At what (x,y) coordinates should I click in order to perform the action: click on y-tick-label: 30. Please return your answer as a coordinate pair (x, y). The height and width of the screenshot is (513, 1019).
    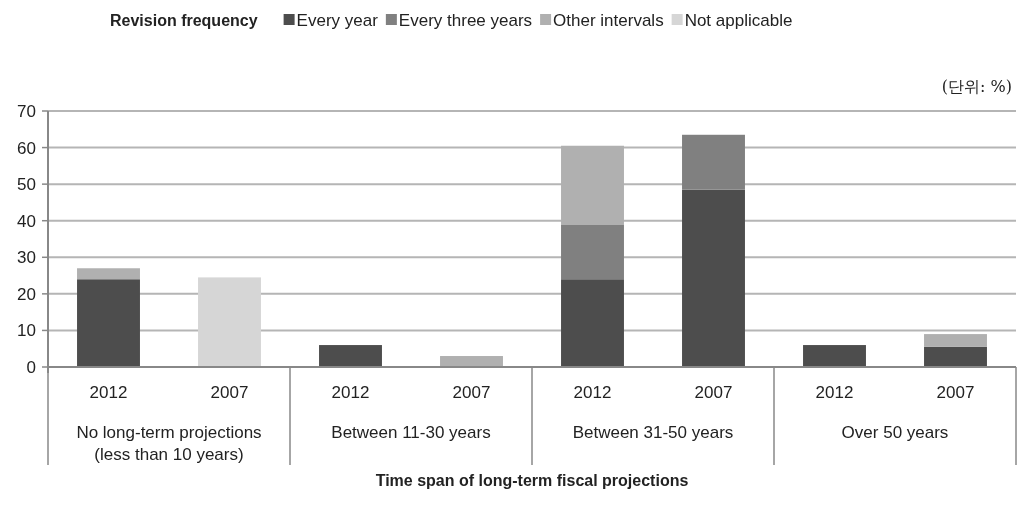
    Looking at the image, I should click on (26, 258).